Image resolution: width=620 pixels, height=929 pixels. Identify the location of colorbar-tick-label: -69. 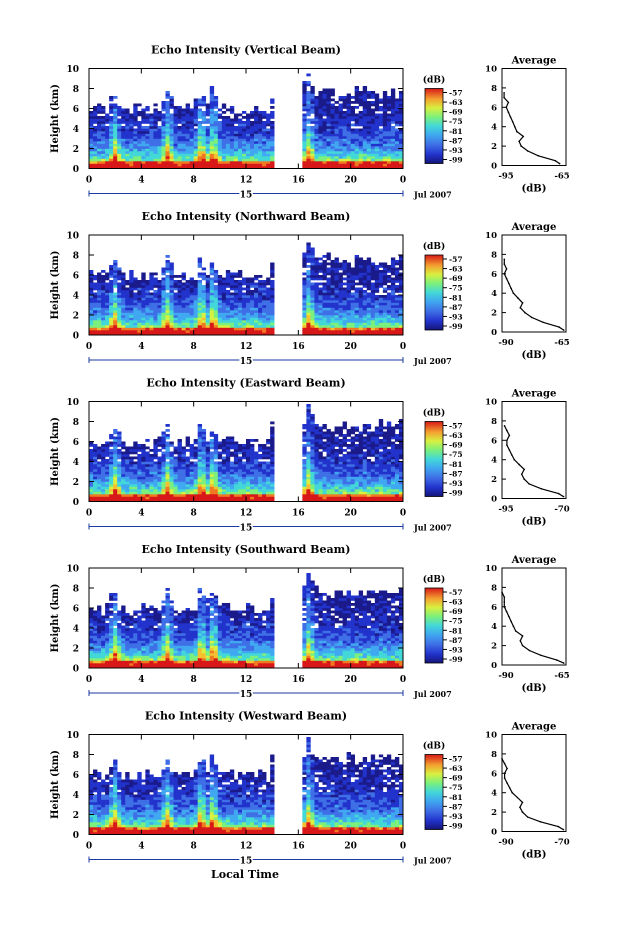
(456, 278).